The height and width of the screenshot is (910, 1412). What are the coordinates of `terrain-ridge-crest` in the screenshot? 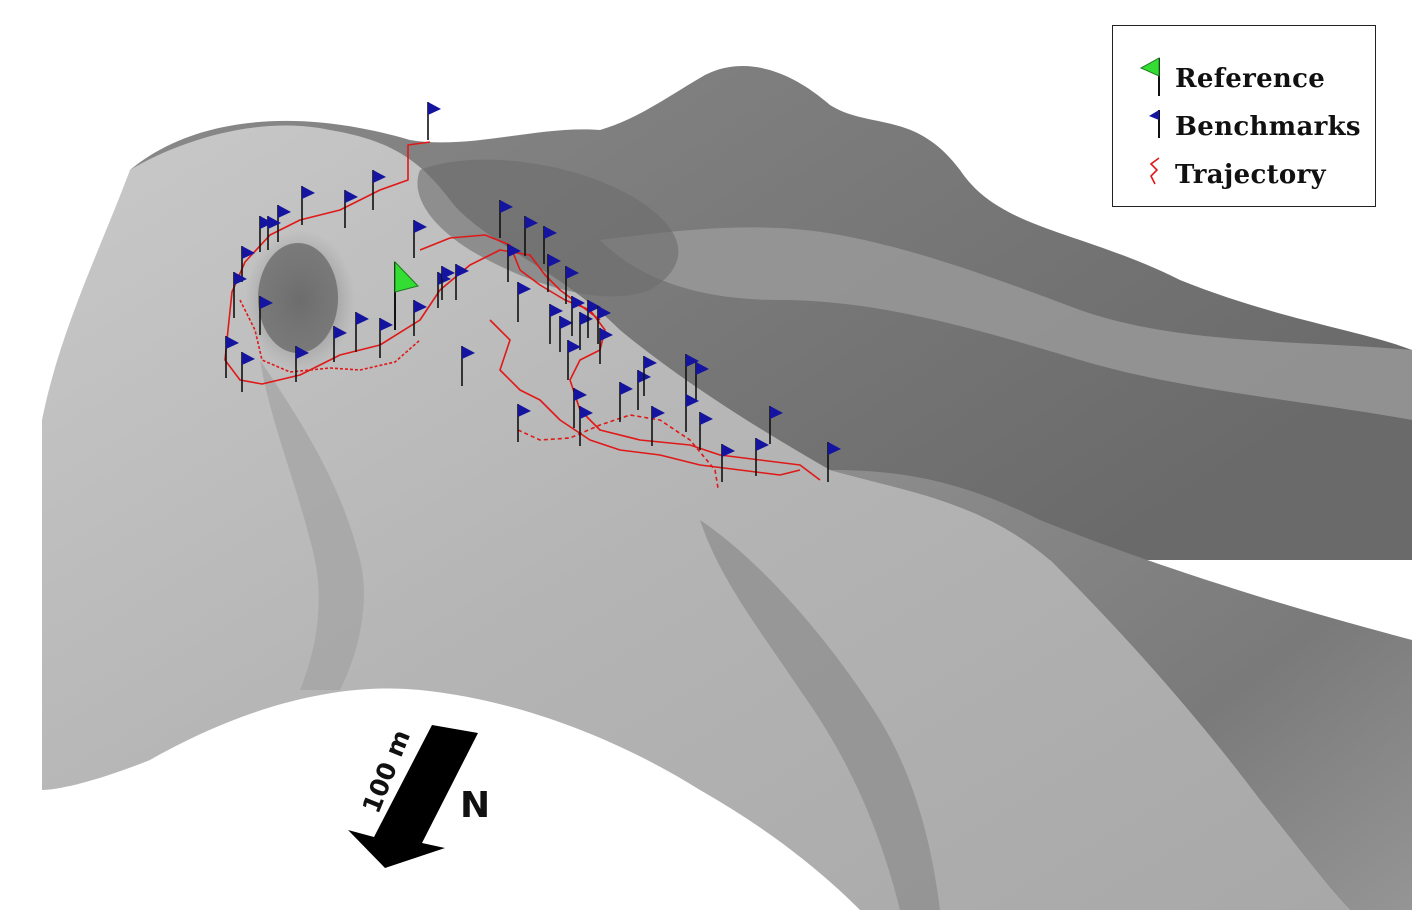 It's located at (1006, 323).